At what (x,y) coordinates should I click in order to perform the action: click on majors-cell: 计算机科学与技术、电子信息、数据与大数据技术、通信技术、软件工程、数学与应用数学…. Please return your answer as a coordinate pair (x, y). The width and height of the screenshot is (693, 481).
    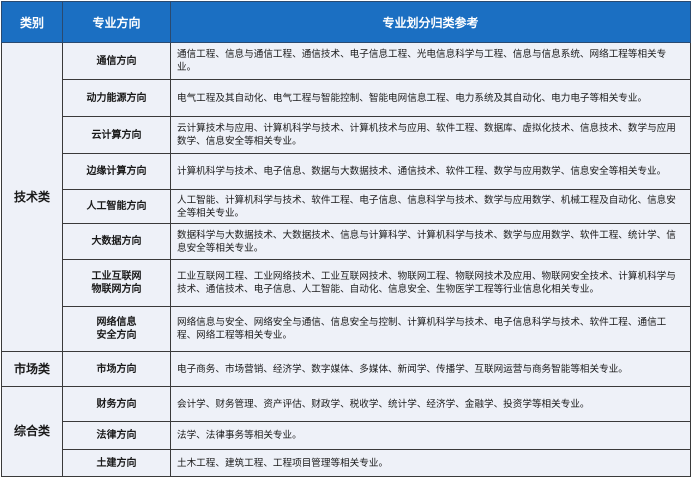
    Looking at the image, I should click on (430, 171).